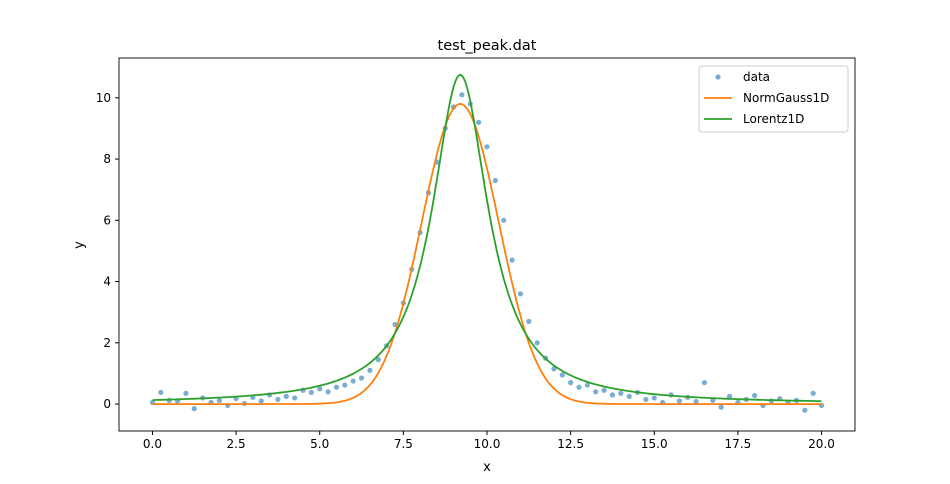 This screenshot has width=950, height=484. I want to click on x-tick-label: 7.5, so click(403, 444).